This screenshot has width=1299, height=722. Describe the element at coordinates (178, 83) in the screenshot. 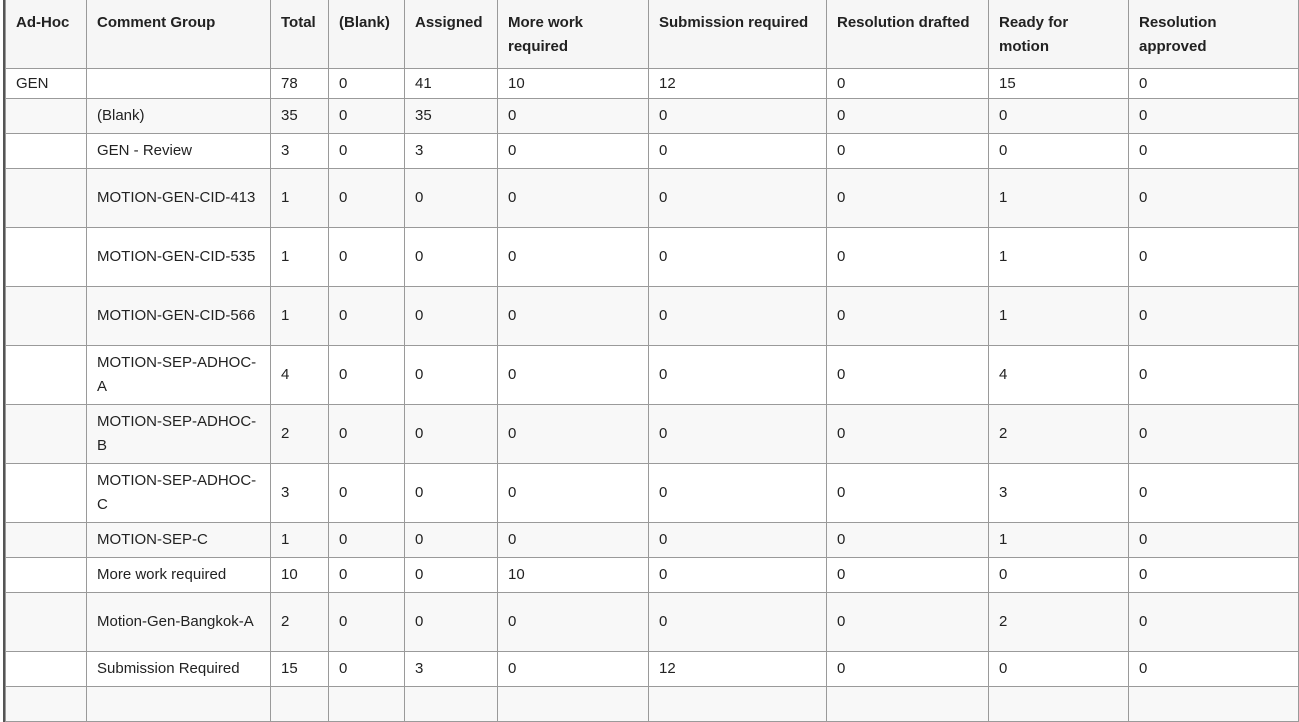

I see `cell-comment-group` at that location.